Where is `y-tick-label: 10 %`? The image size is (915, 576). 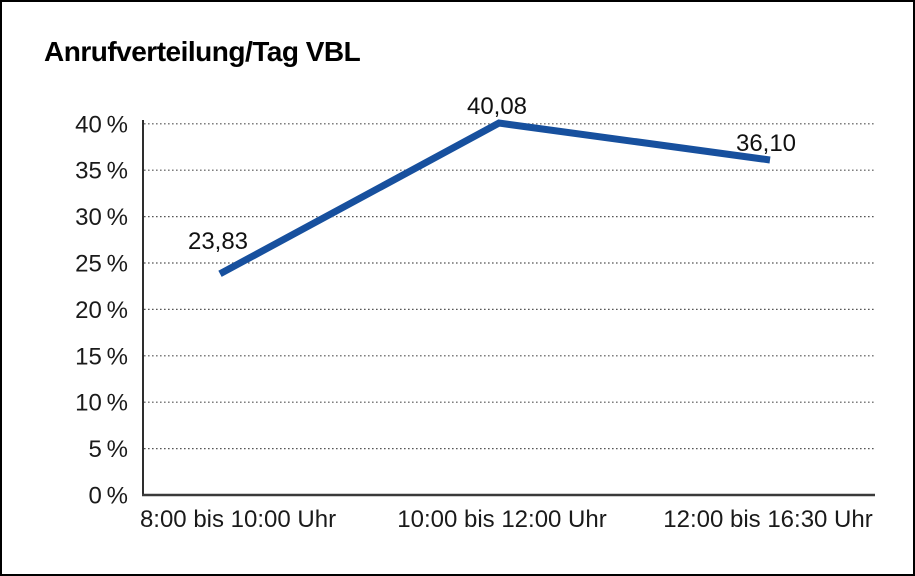 y-tick-label: 10 % is located at coordinates (101, 403).